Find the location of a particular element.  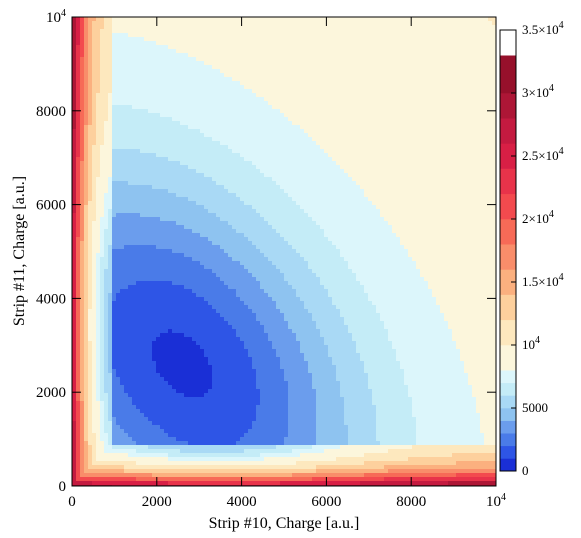

x-tick-label: 4000 is located at coordinates (242, 502).